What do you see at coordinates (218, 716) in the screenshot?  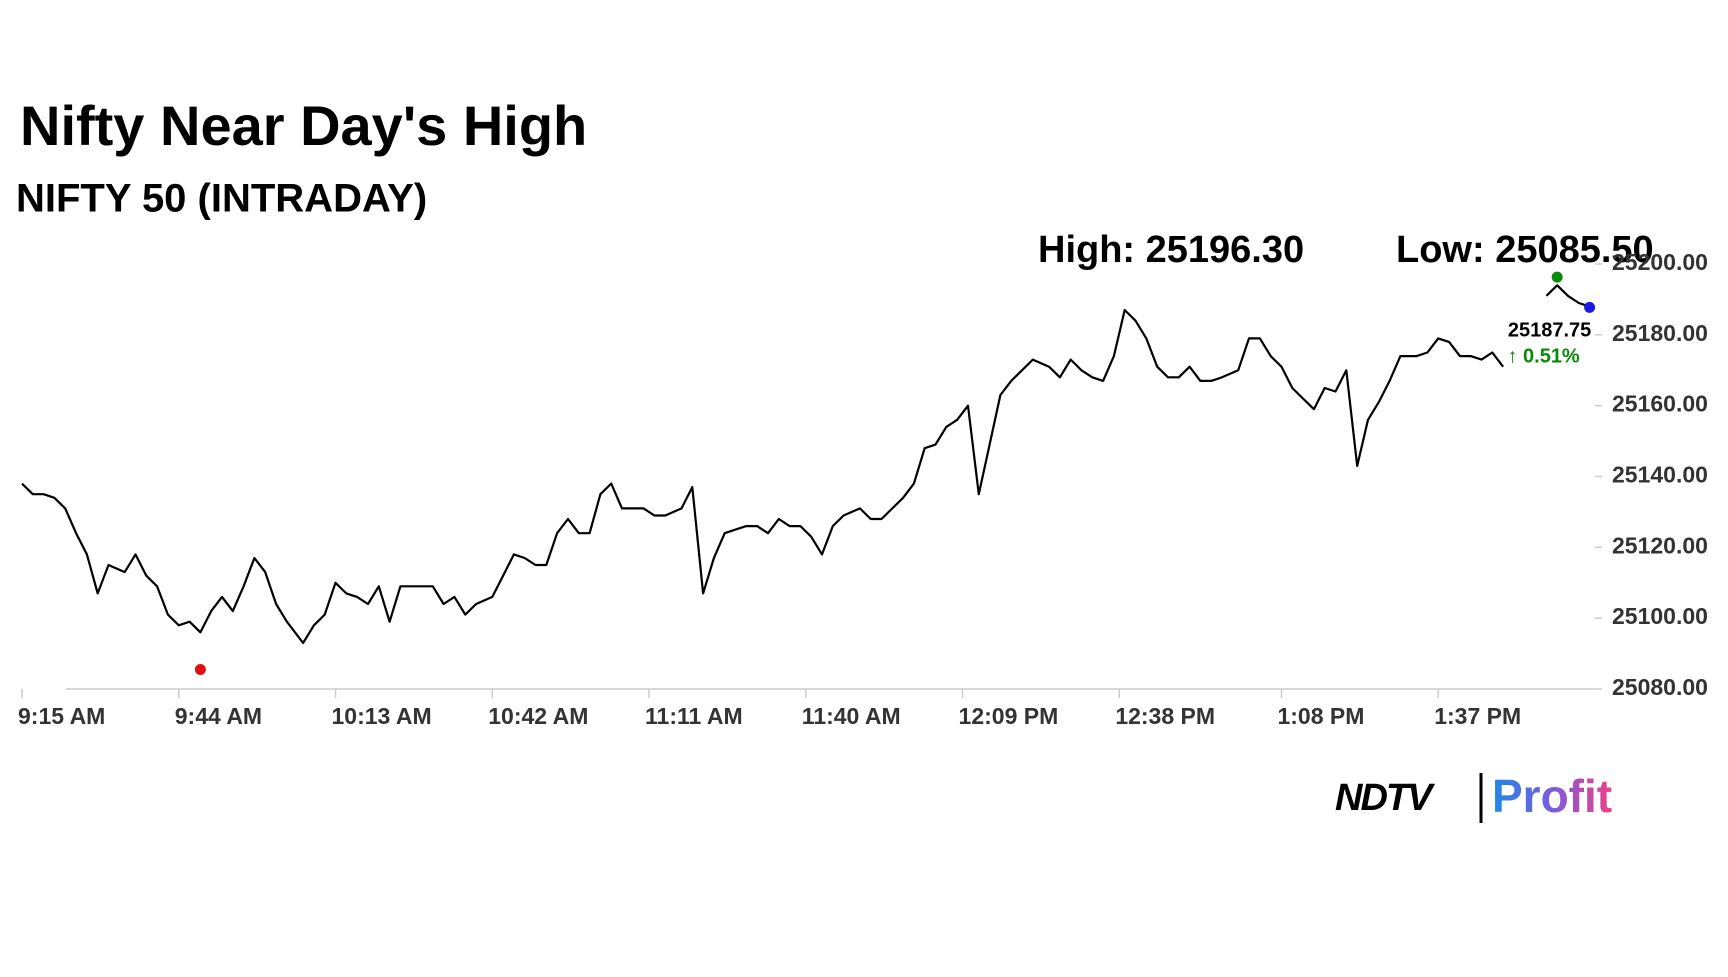 I see `x-tick-label: 9:44 AM` at bounding box center [218, 716].